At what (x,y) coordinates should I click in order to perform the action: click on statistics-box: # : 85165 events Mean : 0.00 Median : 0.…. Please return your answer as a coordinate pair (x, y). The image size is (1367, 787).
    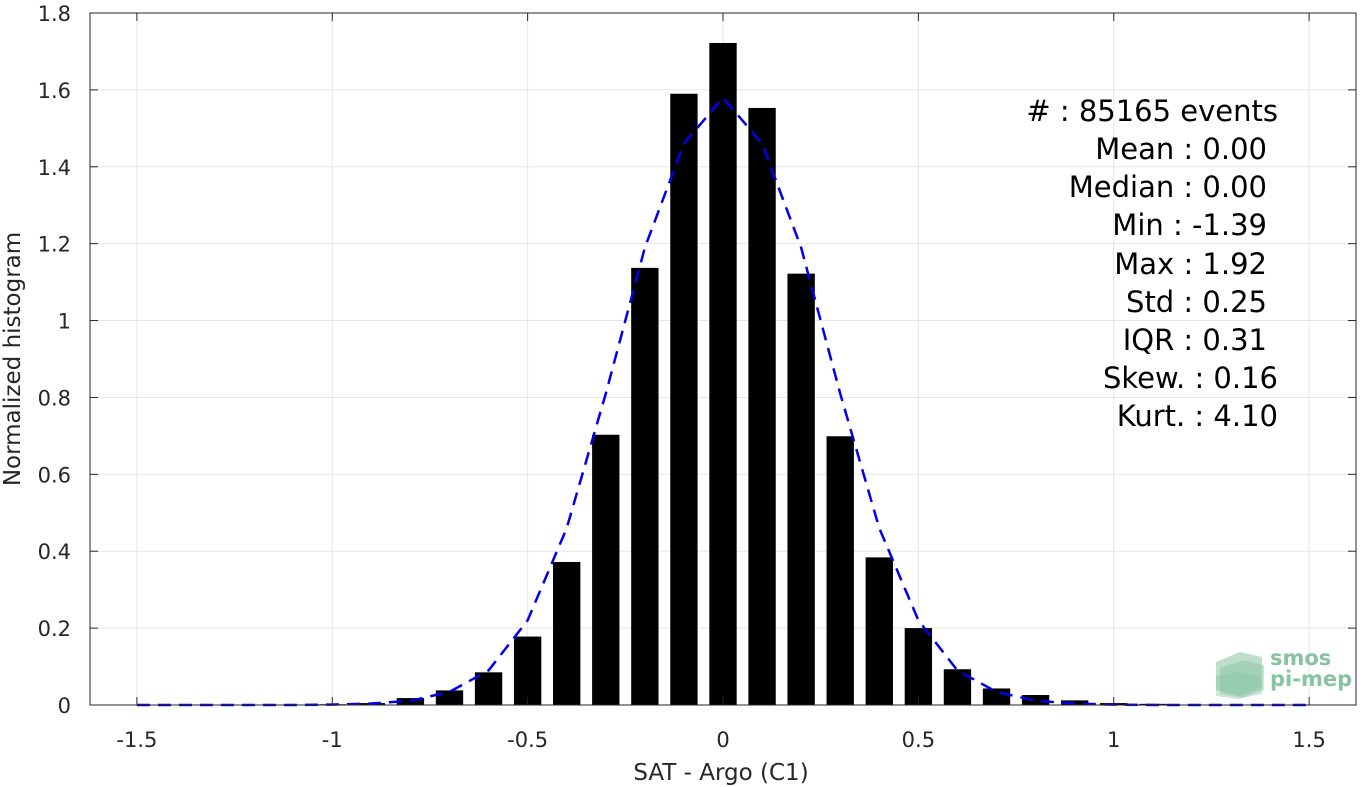
    Looking at the image, I should click on (1152, 263).